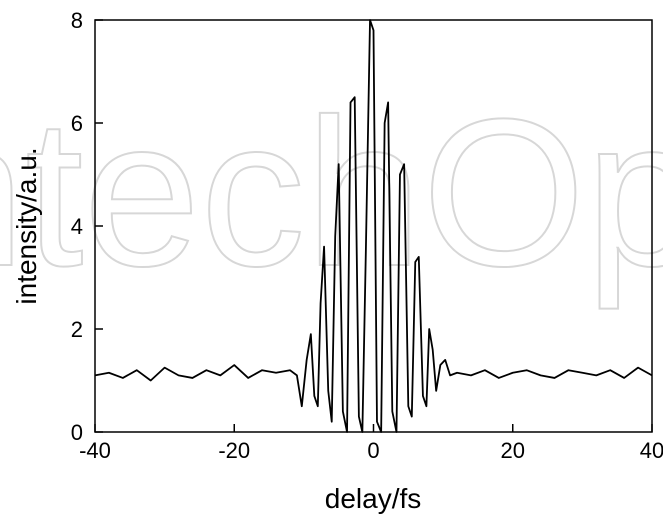  I want to click on x-tick-label: 0, so click(373, 450).